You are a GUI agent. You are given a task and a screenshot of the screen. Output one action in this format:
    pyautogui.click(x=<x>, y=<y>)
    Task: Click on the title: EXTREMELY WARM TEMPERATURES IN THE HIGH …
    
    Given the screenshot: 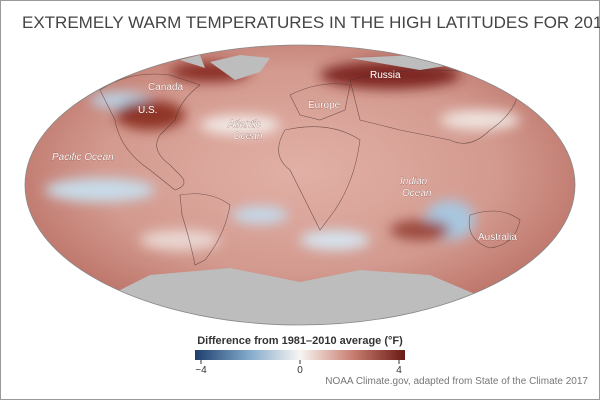 What is the action you would take?
    pyautogui.click(x=311, y=22)
    